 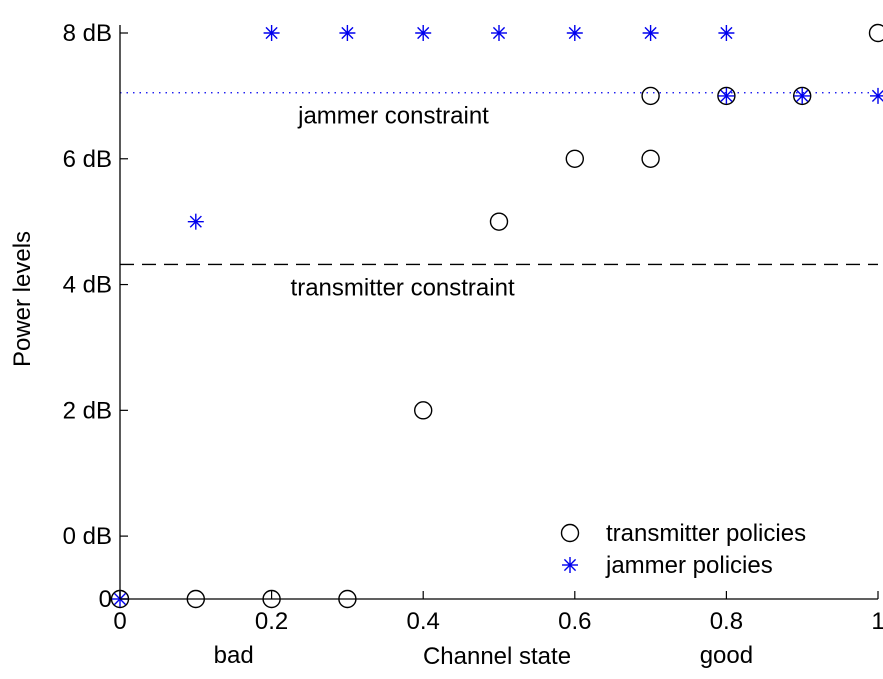 What do you see at coordinates (22, 299) in the screenshot?
I see `y-axis-label: Power levels` at bounding box center [22, 299].